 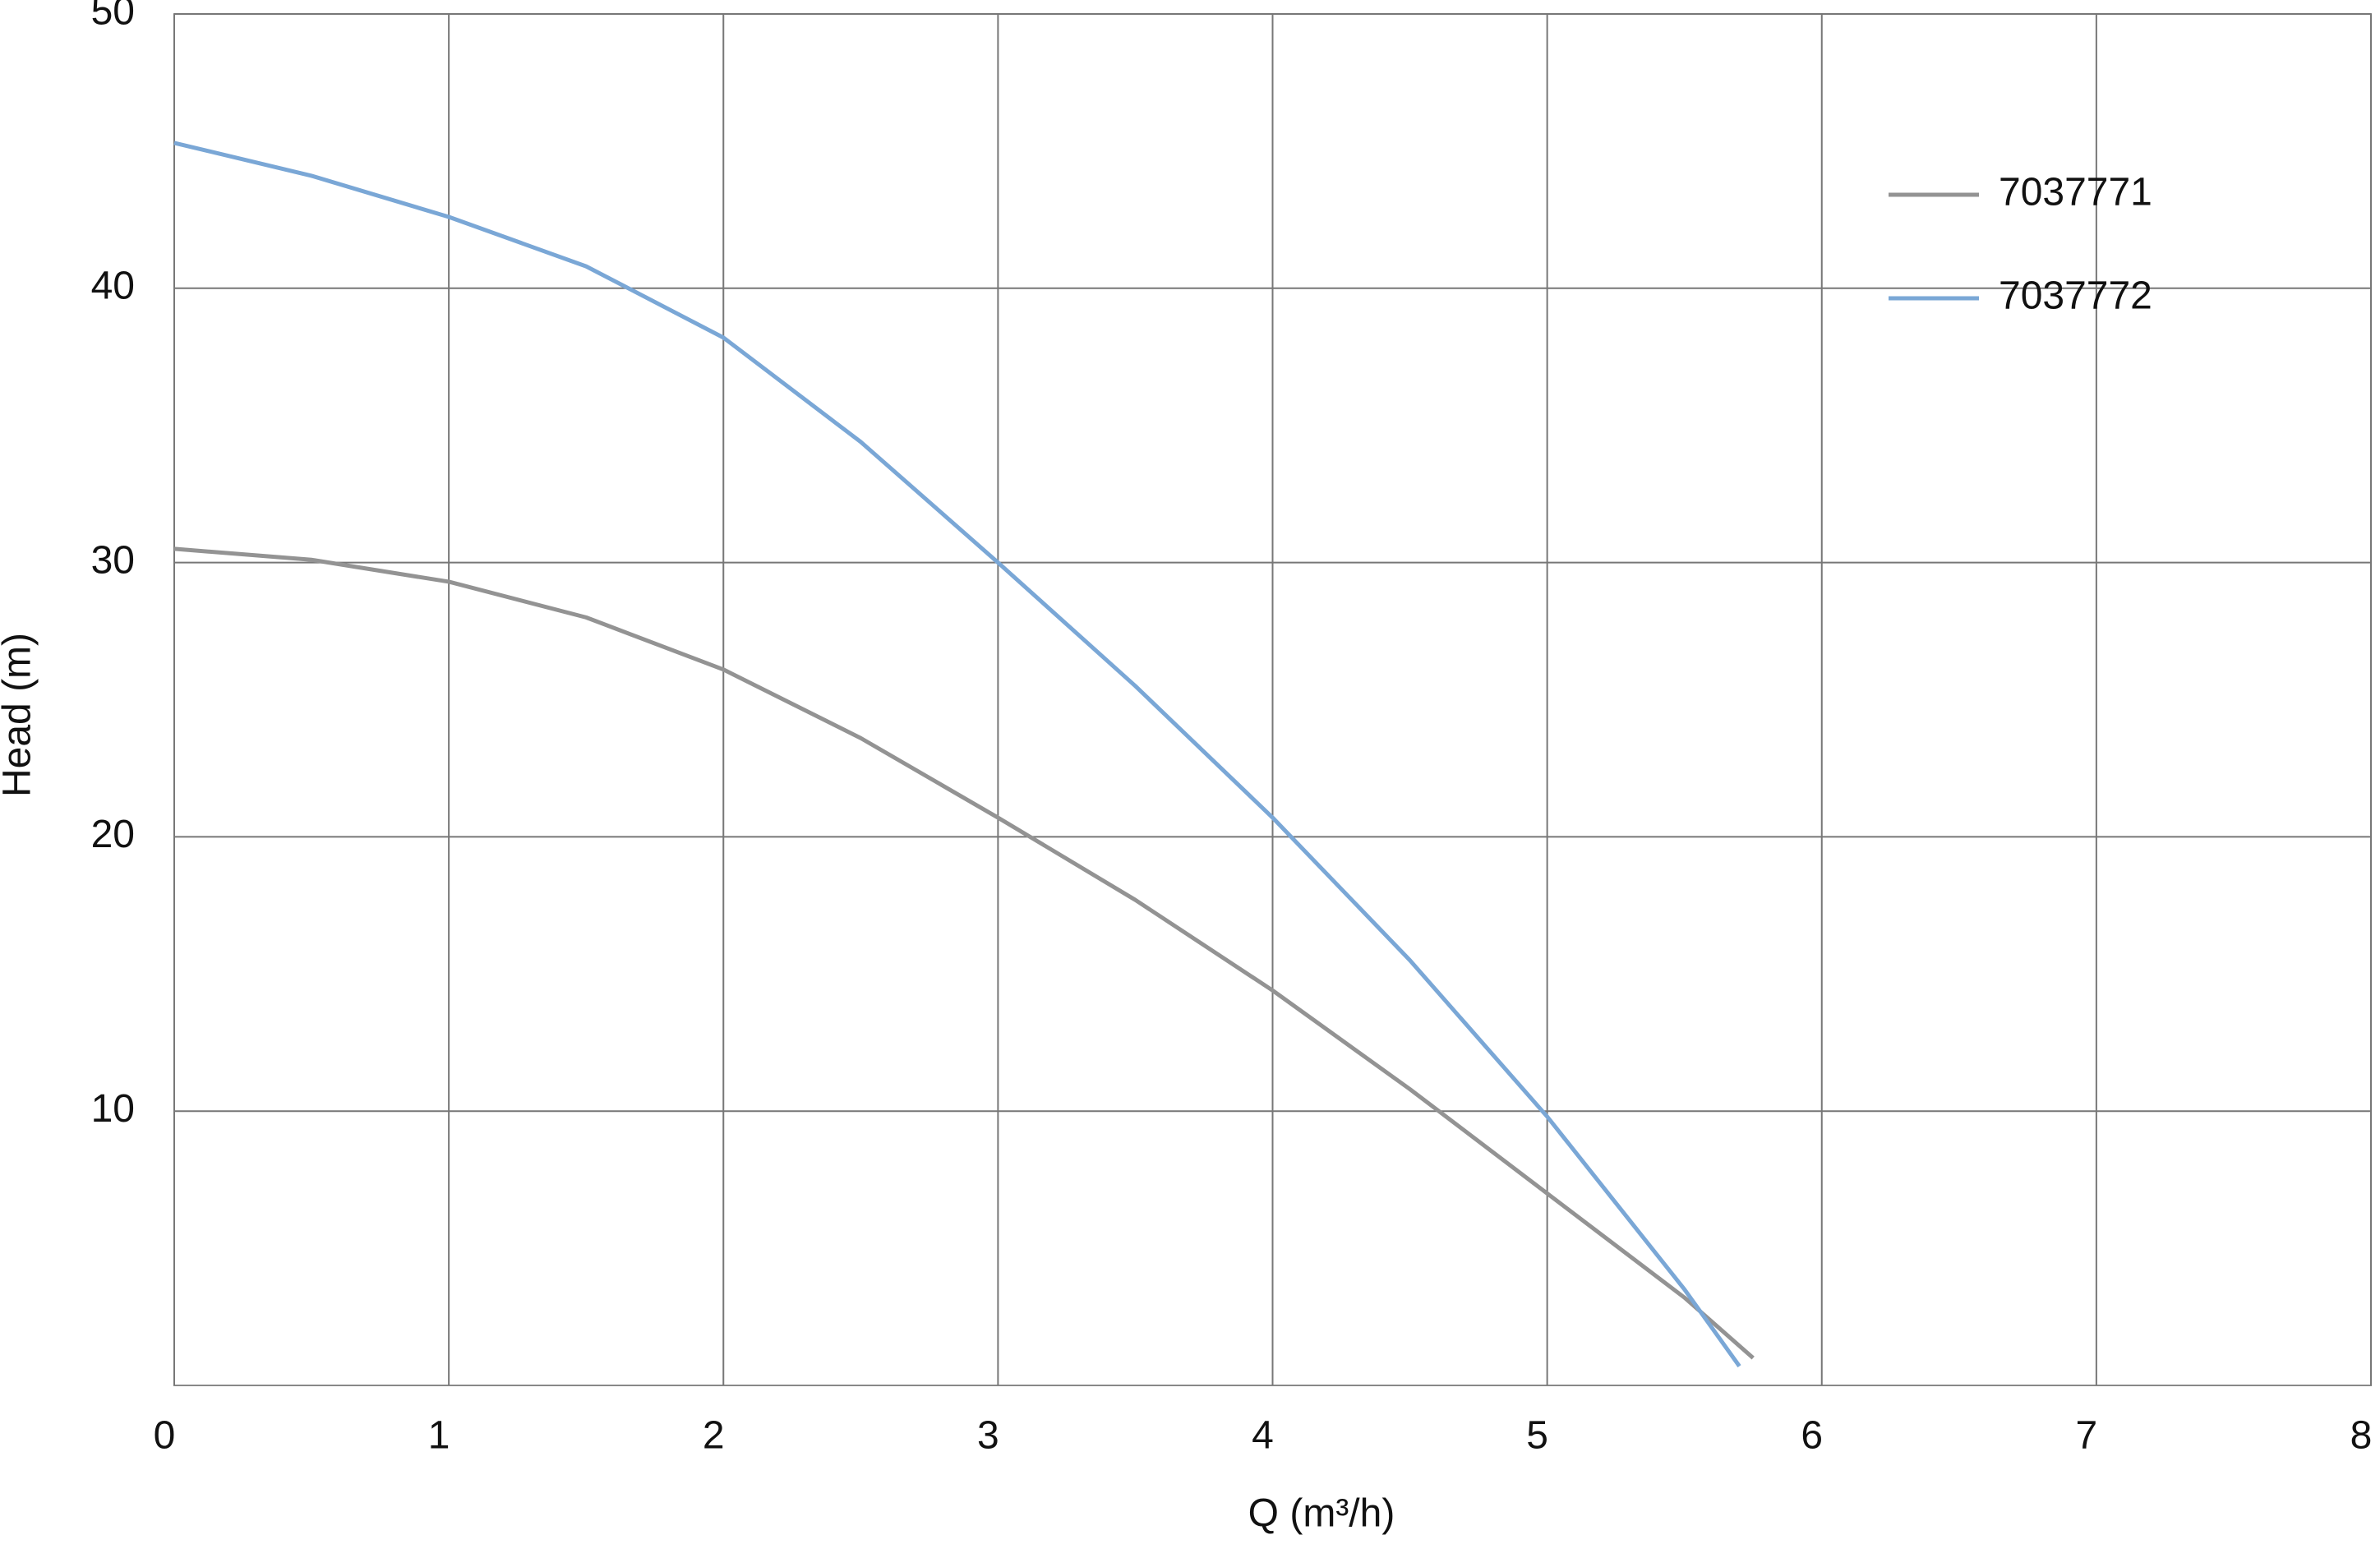 I want to click on y-tick-label: 30, so click(x=113, y=560).